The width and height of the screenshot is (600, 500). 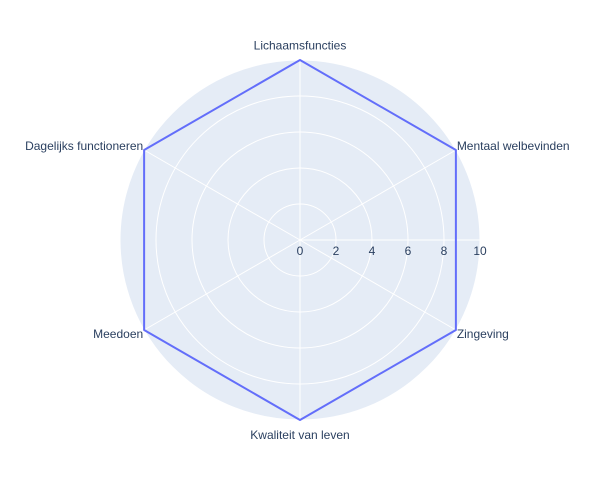 I want to click on angular-axis-label: Zingeving, so click(x=483, y=334).